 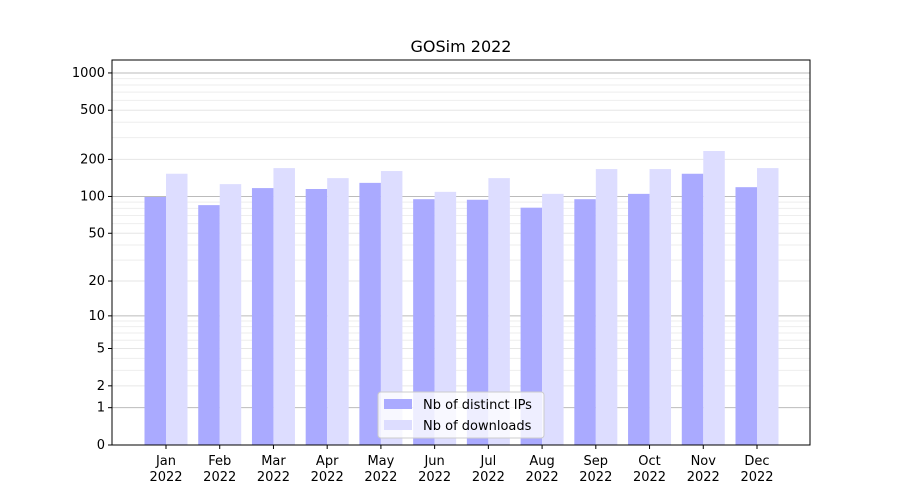 I want to click on x-tick-label-line: Oct, so click(x=649, y=461).